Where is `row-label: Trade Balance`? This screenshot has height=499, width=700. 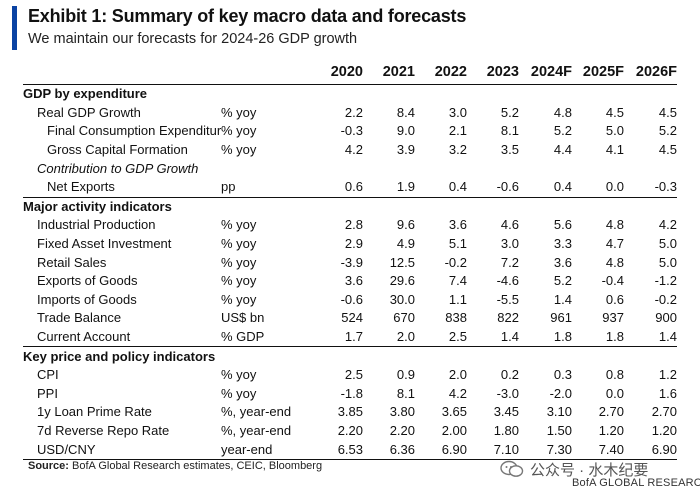
row-label: Trade Balance is located at coordinates (79, 318).